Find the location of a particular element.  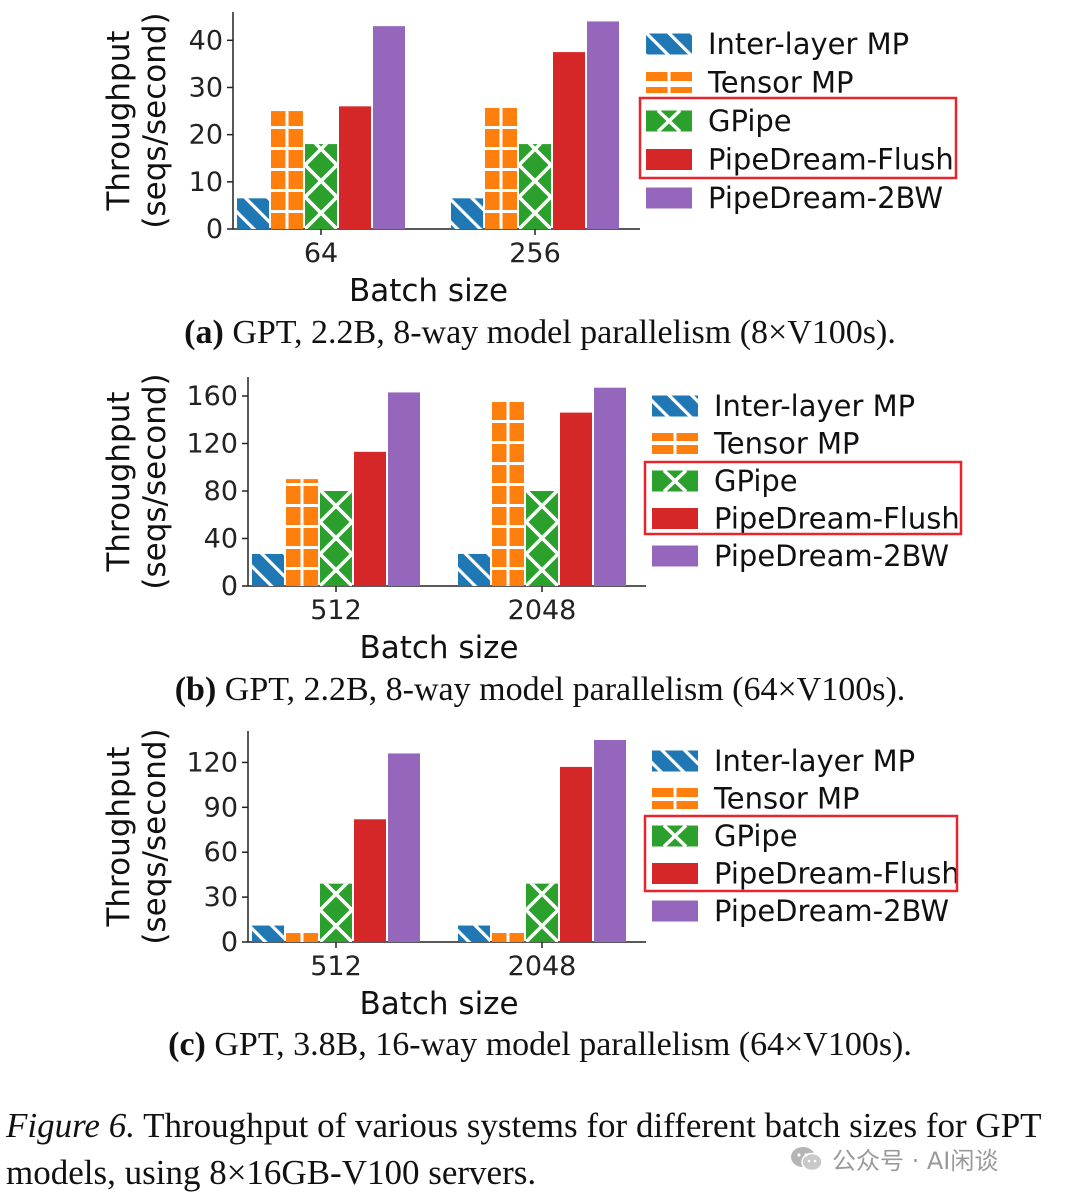

y-tick-label: 20 is located at coordinates (206, 135).